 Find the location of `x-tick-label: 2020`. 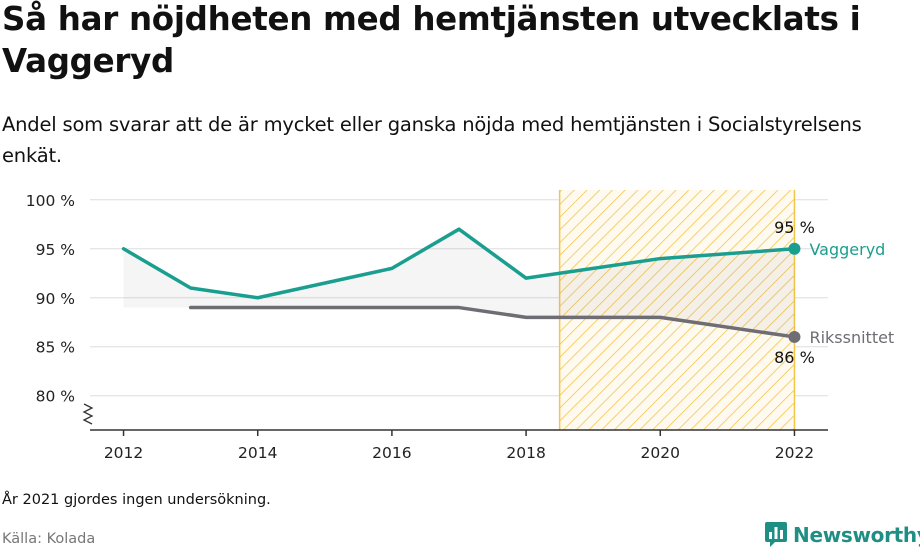

x-tick-label: 2020 is located at coordinates (660, 453).